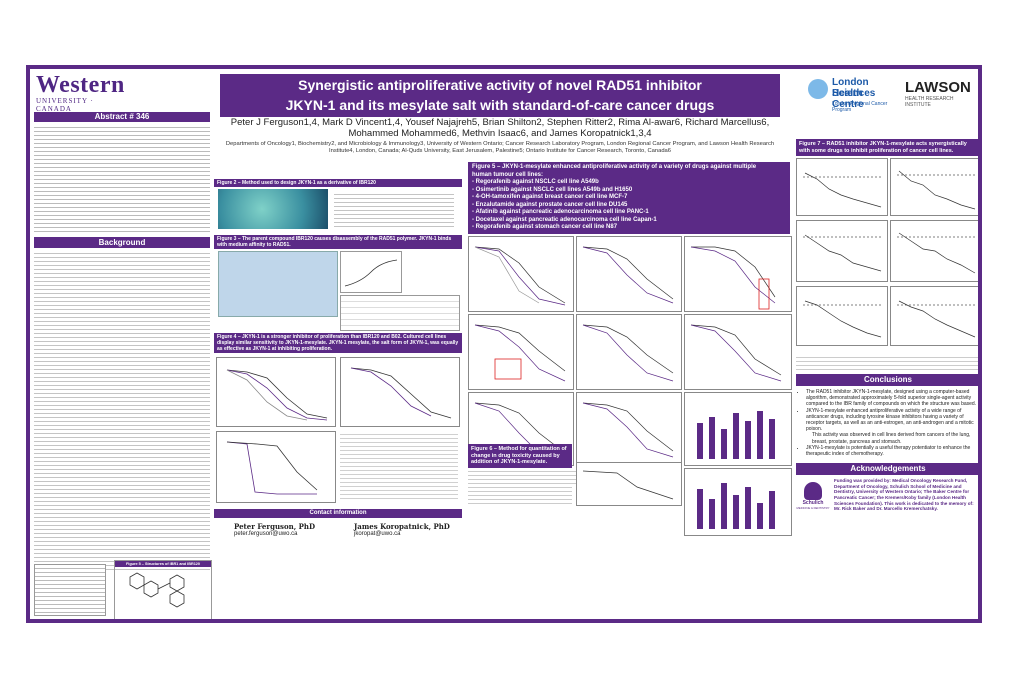  I want to click on fig4-panel-a, so click(276, 392).